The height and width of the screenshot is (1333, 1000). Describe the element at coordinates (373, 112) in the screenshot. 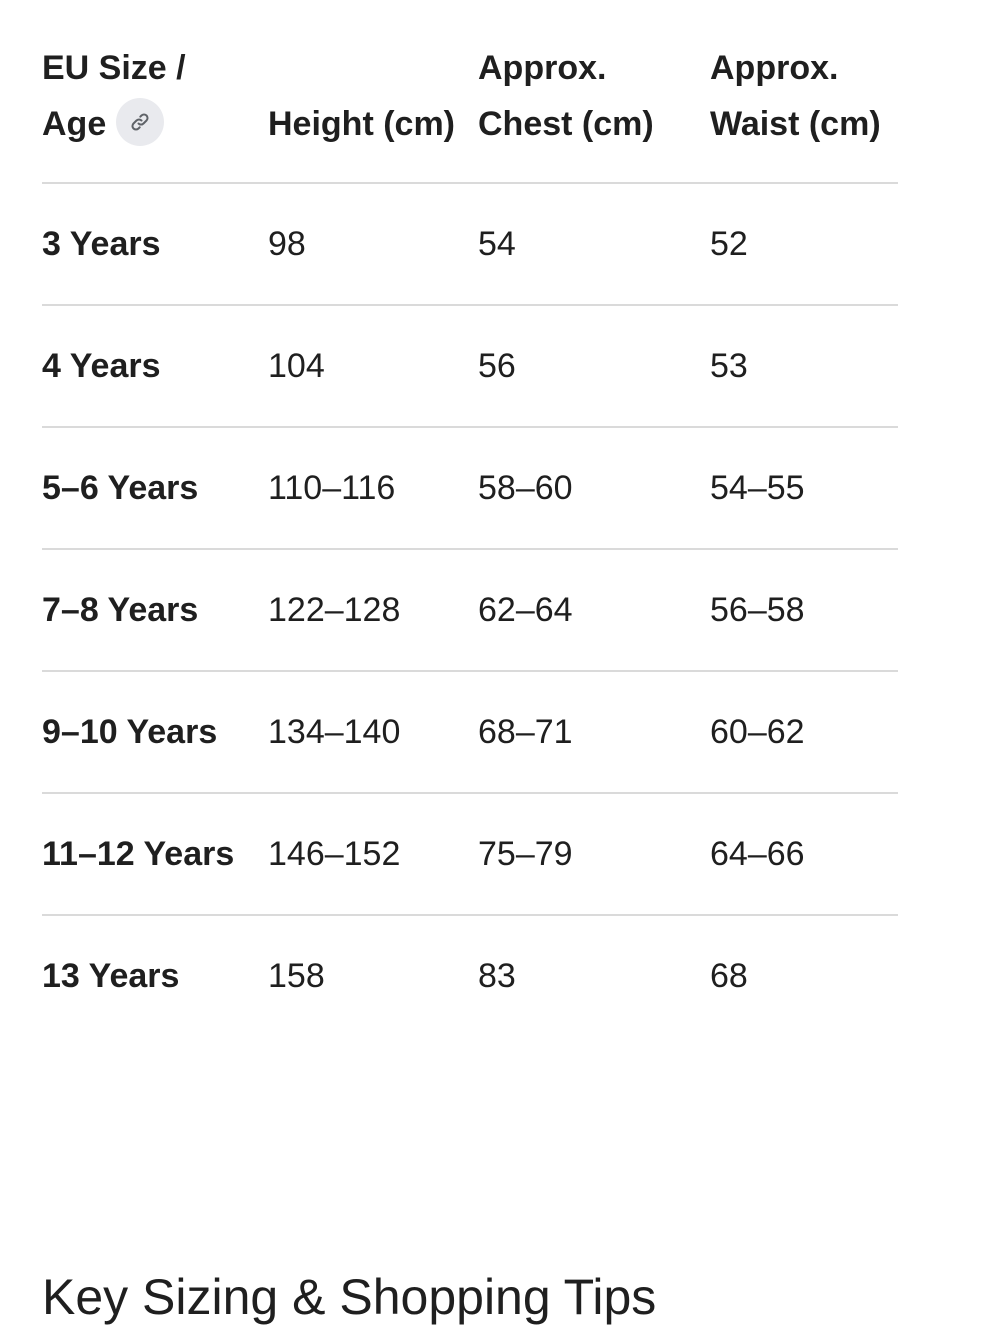

I see `header-height: Height (cm)` at that location.